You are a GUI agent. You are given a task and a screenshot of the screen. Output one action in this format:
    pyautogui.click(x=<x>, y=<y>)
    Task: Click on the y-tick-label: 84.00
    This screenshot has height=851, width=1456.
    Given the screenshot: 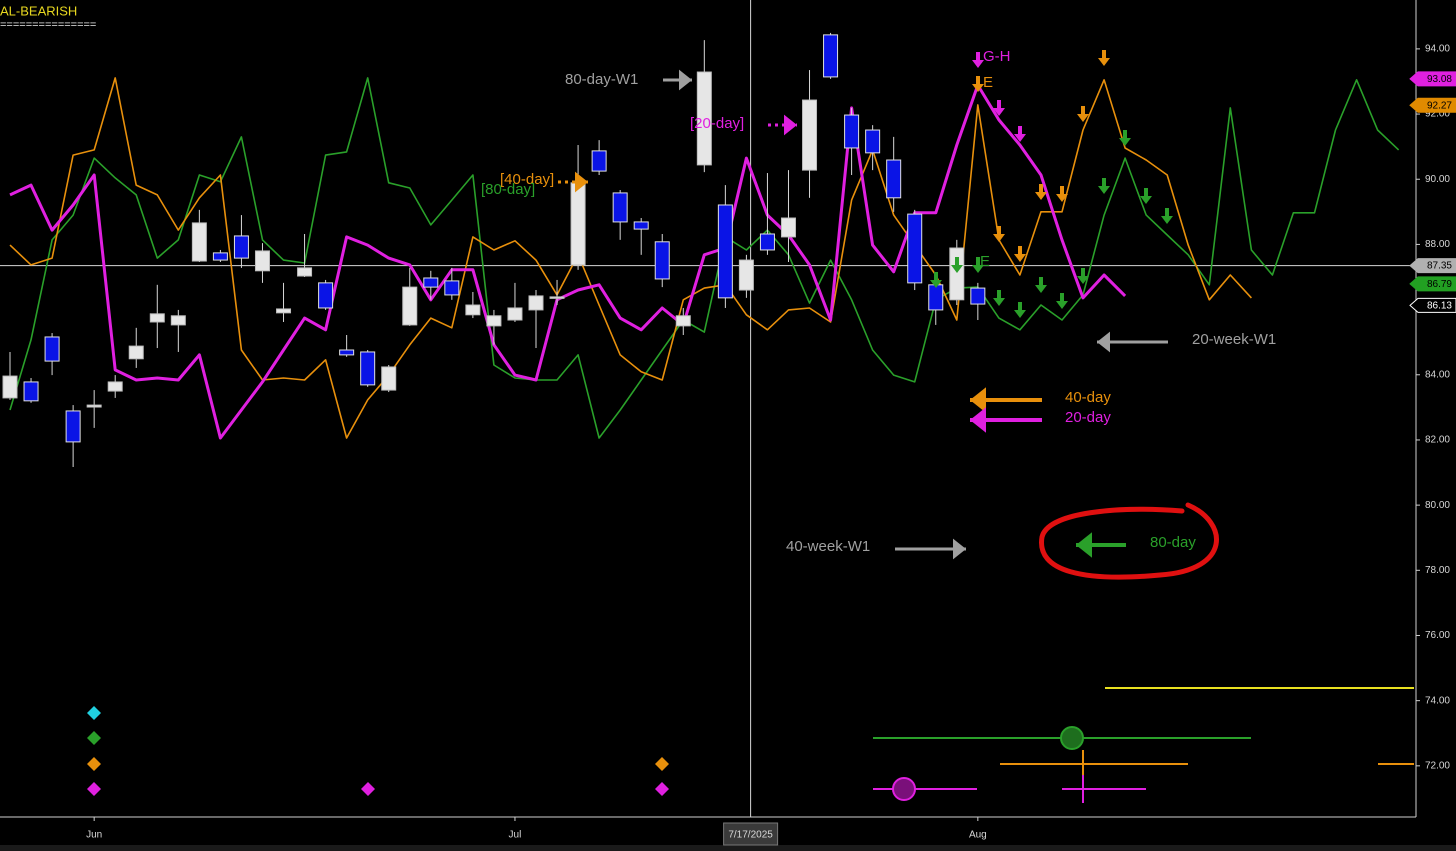 What is the action you would take?
    pyautogui.click(x=1437, y=374)
    